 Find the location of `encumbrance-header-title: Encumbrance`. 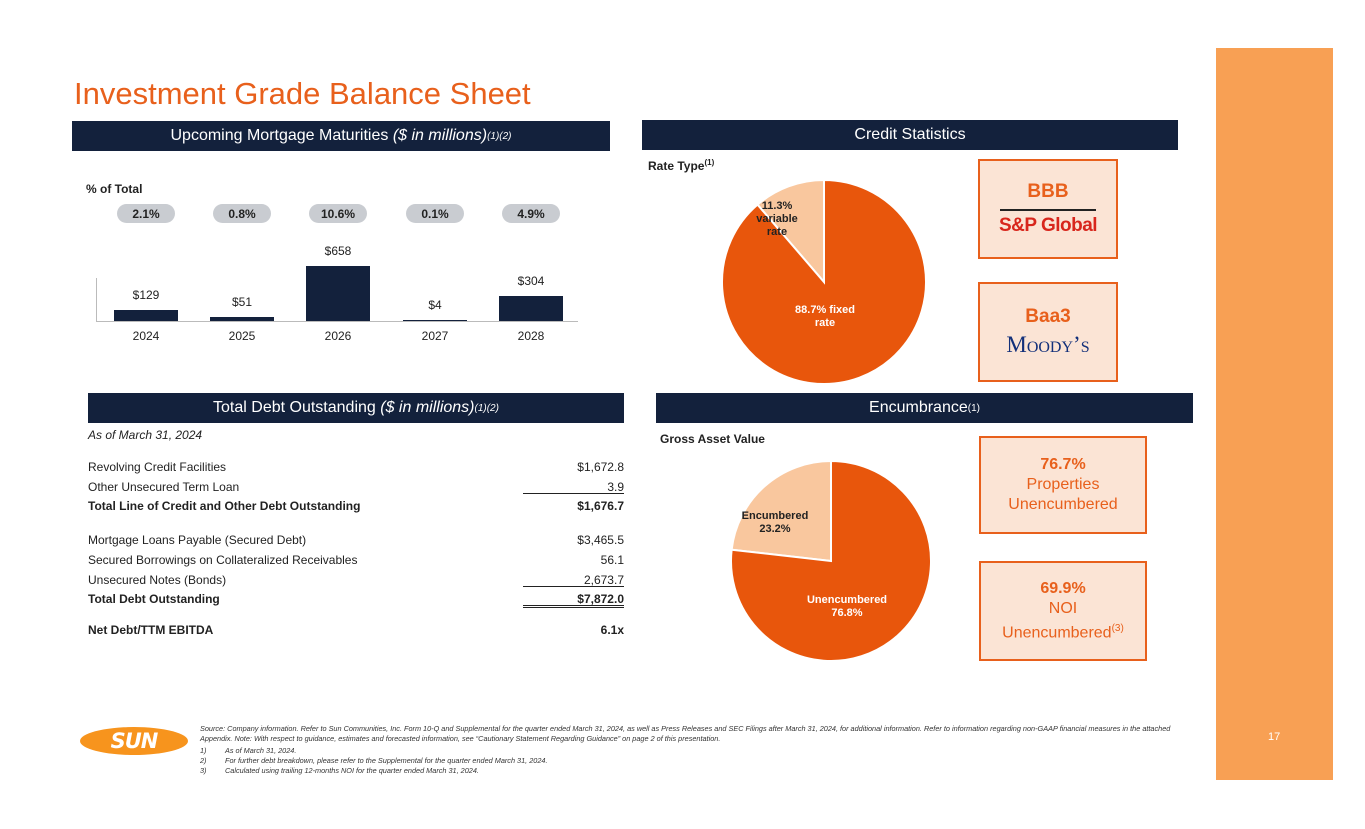

encumbrance-header-title: Encumbrance is located at coordinates (918, 407).